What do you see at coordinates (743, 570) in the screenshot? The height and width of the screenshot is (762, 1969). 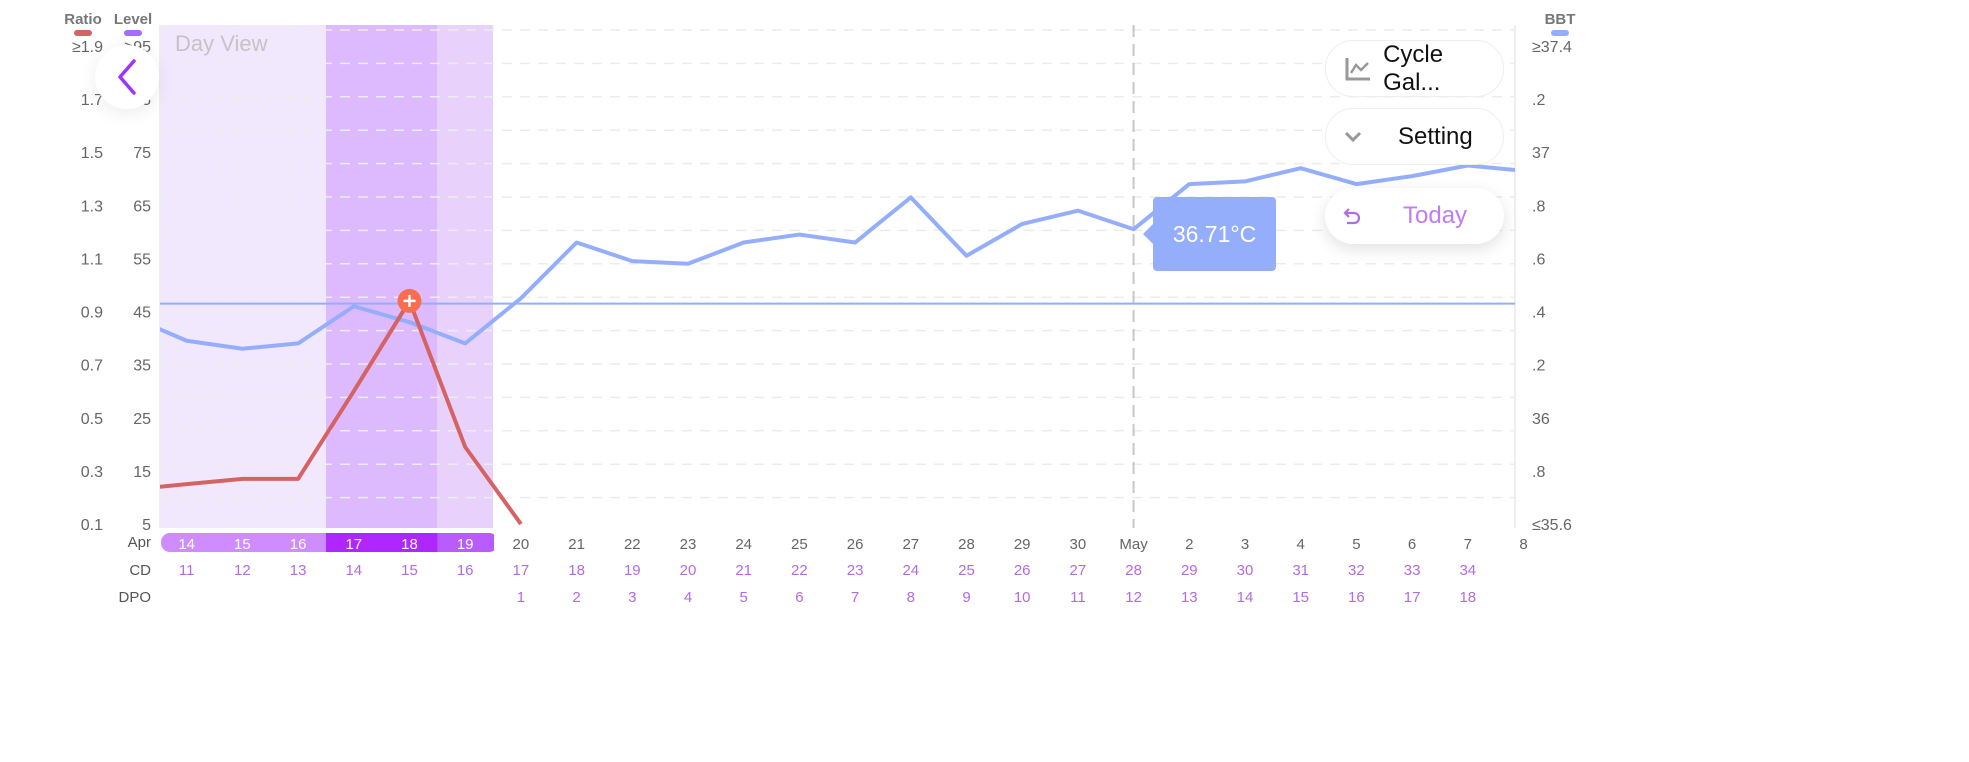 I see `cd-value: 21` at bounding box center [743, 570].